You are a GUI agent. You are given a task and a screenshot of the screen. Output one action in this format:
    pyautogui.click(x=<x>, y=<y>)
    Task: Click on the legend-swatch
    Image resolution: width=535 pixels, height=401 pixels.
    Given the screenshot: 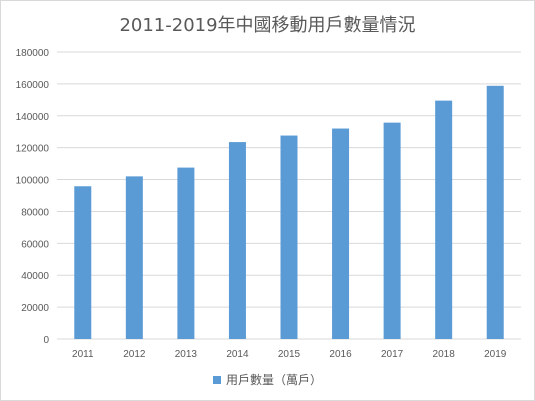 What is the action you would take?
    pyautogui.click(x=216, y=379)
    